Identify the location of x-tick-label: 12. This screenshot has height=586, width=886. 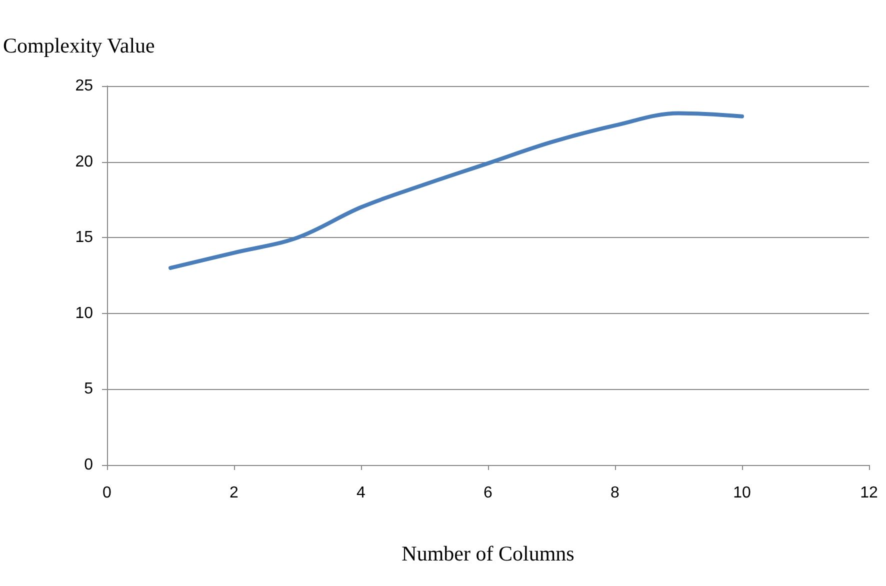
(869, 493).